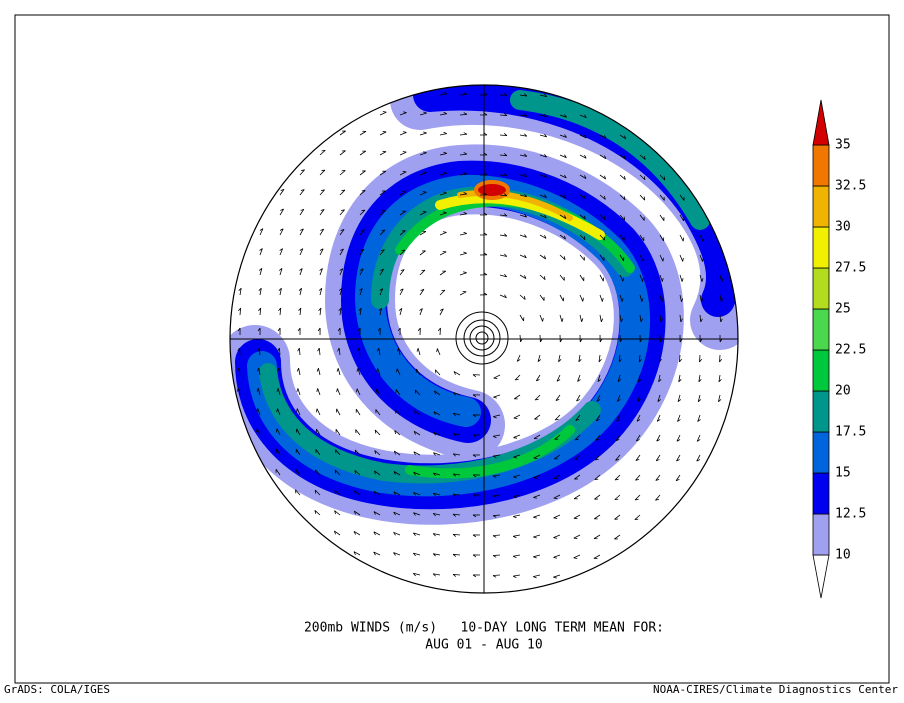 Image resolution: width=904 pixels, height=703 pixels. Describe the element at coordinates (843, 145) in the screenshot. I see `colorbar-label: 35` at that location.